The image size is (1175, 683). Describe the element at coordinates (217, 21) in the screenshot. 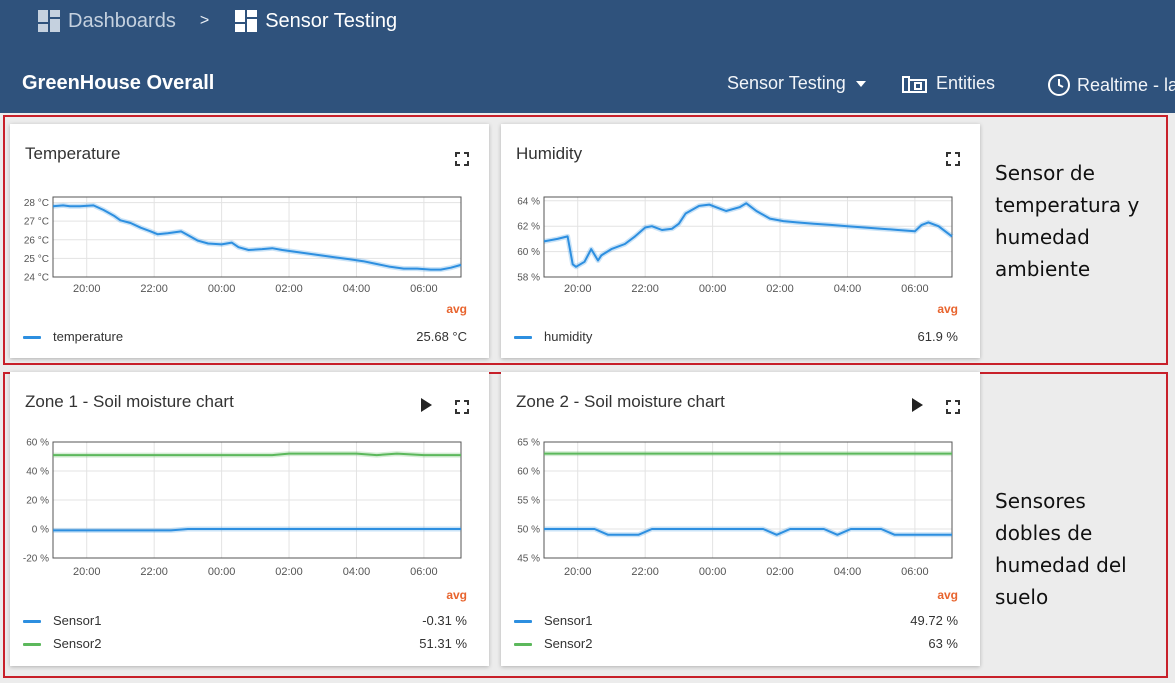

I see `breadcrumb: Dashboards > Sensor Testing` at that location.